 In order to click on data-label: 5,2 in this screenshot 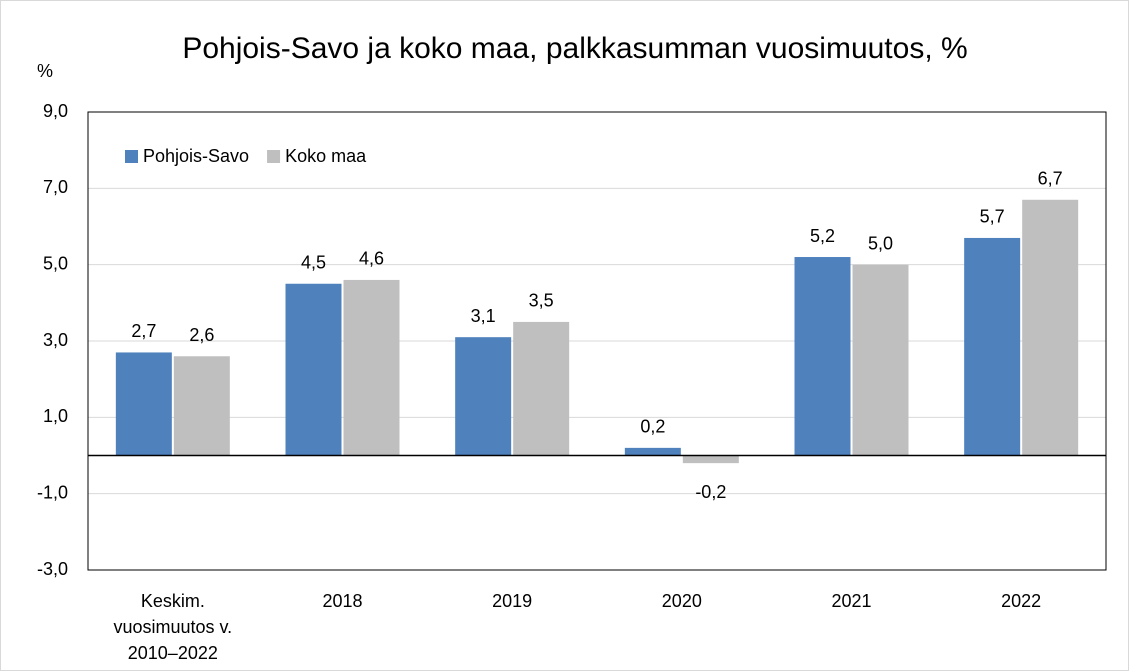, I will do `click(822, 236)`.